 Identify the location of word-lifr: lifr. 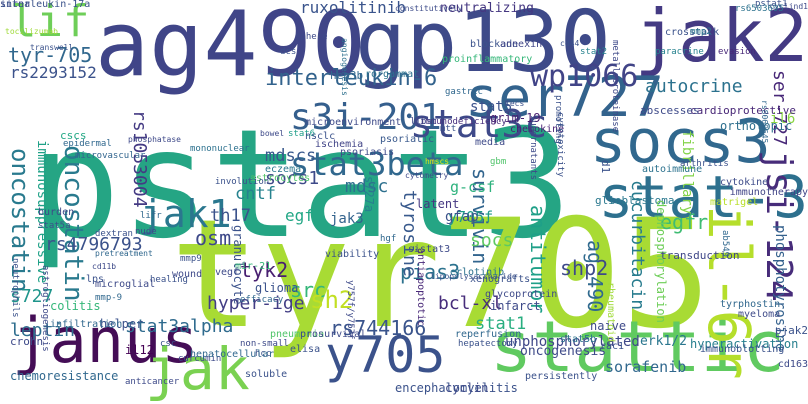
(151, 216).